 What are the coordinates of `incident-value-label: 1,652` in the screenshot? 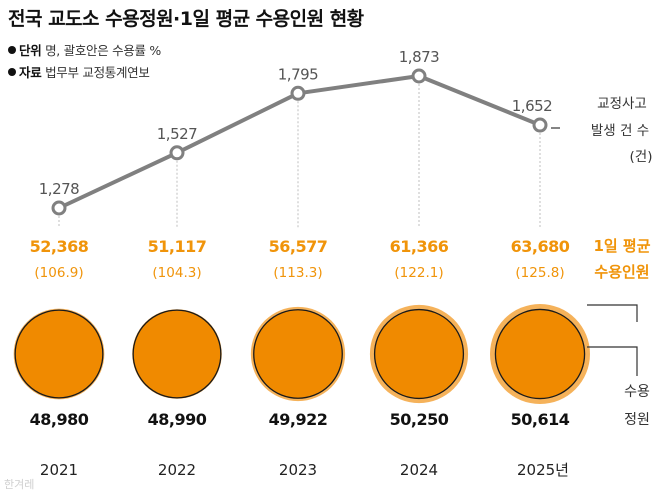 It's located at (532, 106).